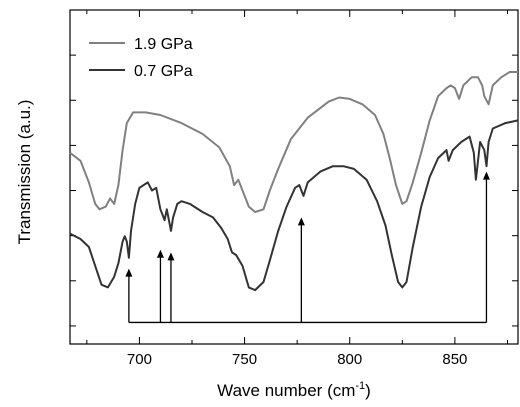 This screenshot has width=520, height=407. I want to click on y-axis-label: Transmission (a.u.), so click(24, 172).